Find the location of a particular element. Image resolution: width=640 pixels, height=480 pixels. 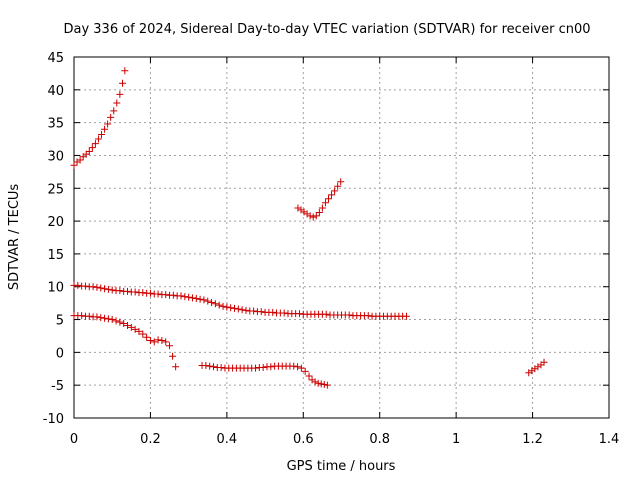

y-tick-label: 30 is located at coordinates (55, 156).